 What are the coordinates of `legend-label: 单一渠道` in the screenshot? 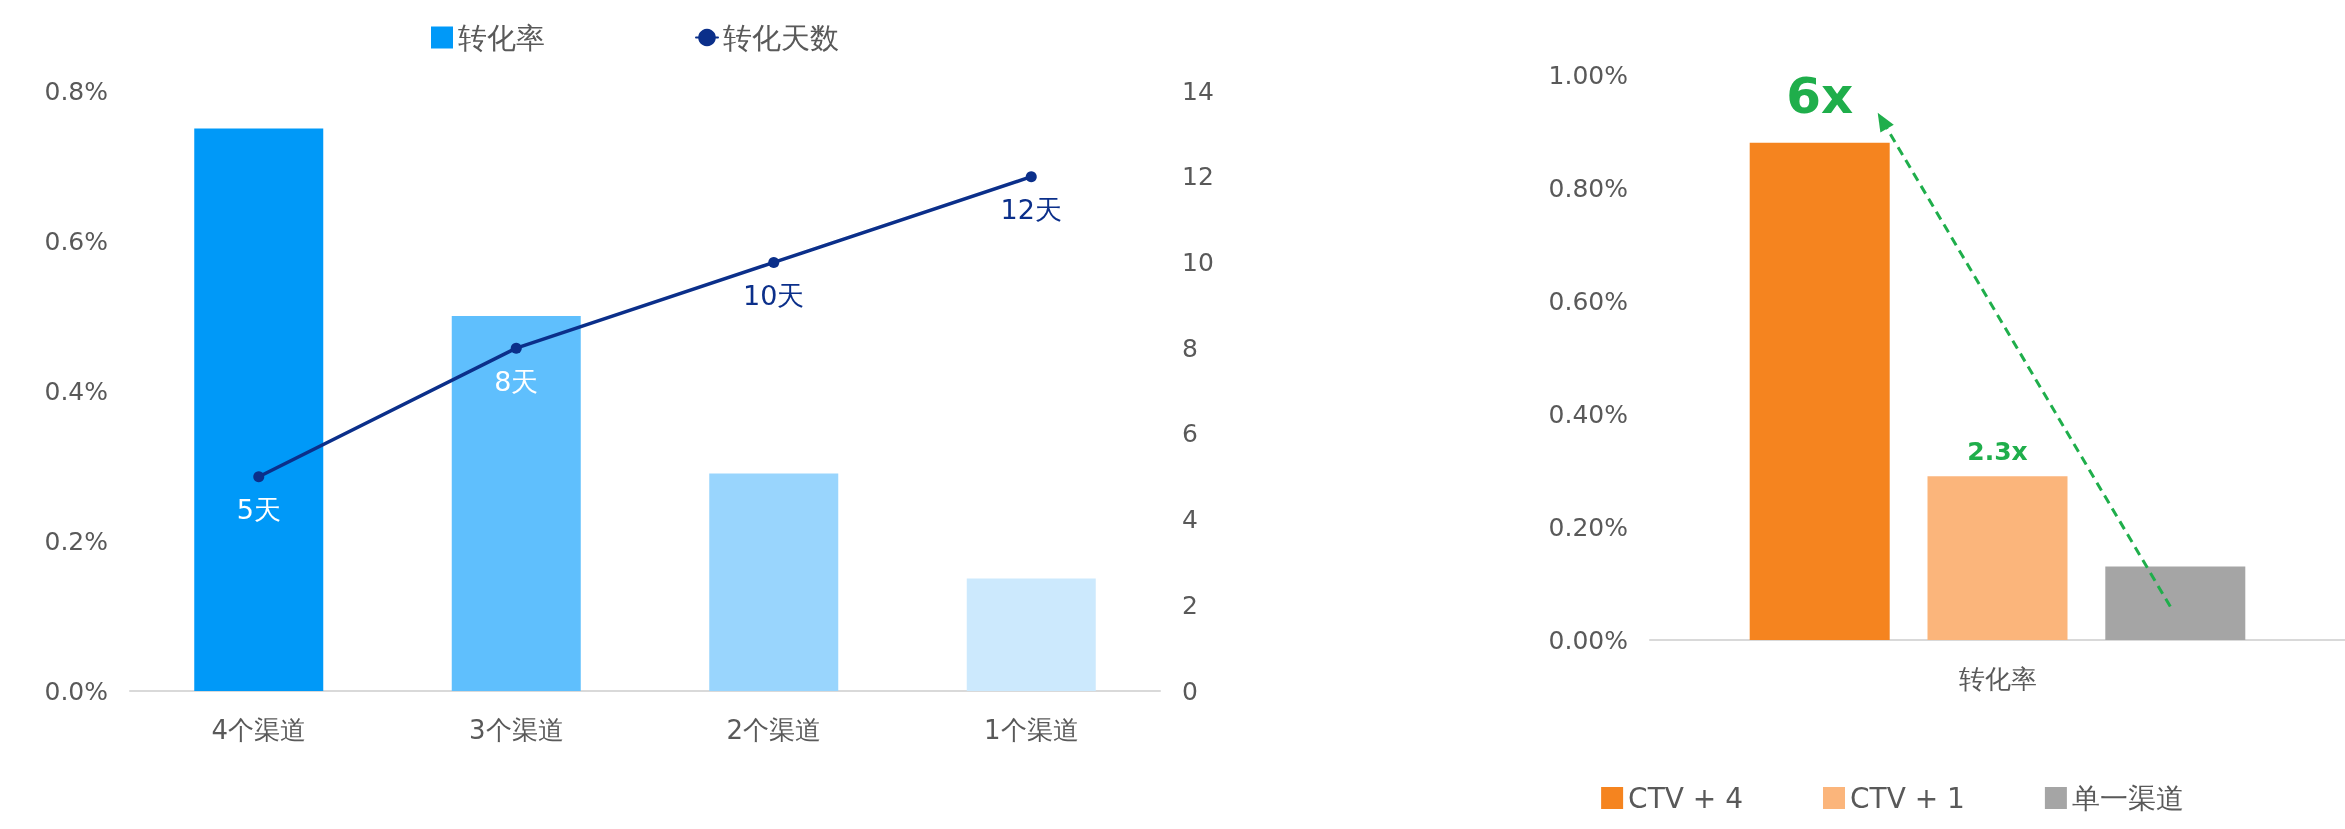 It's located at (2127, 798).